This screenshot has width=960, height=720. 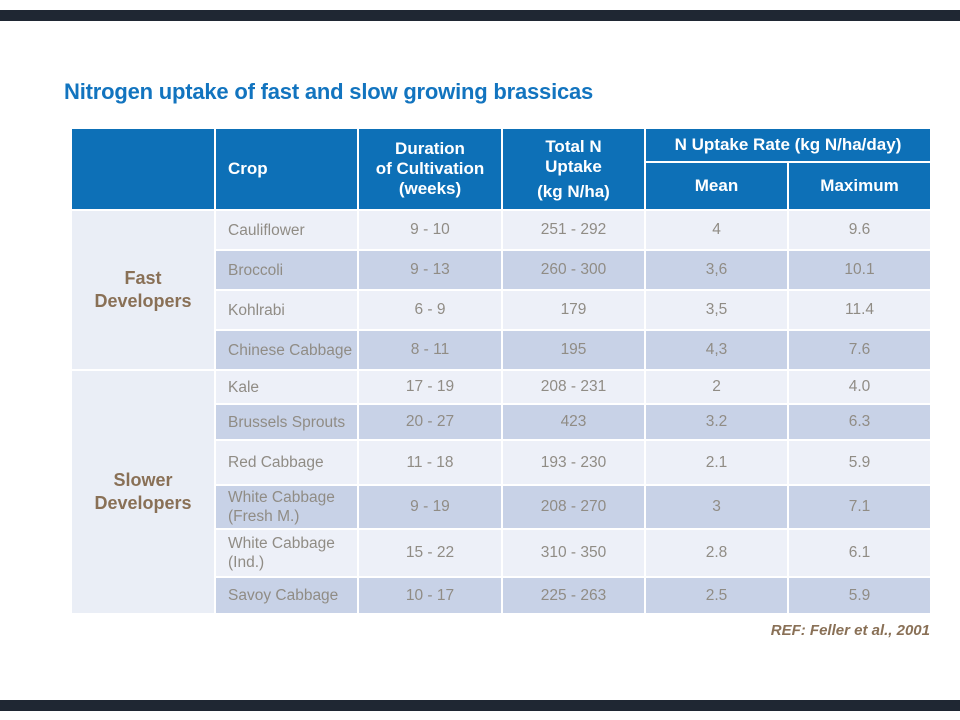 What do you see at coordinates (716, 422) in the screenshot?
I see `mean-rate-cell: 3.2` at bounding box center [716, 422].